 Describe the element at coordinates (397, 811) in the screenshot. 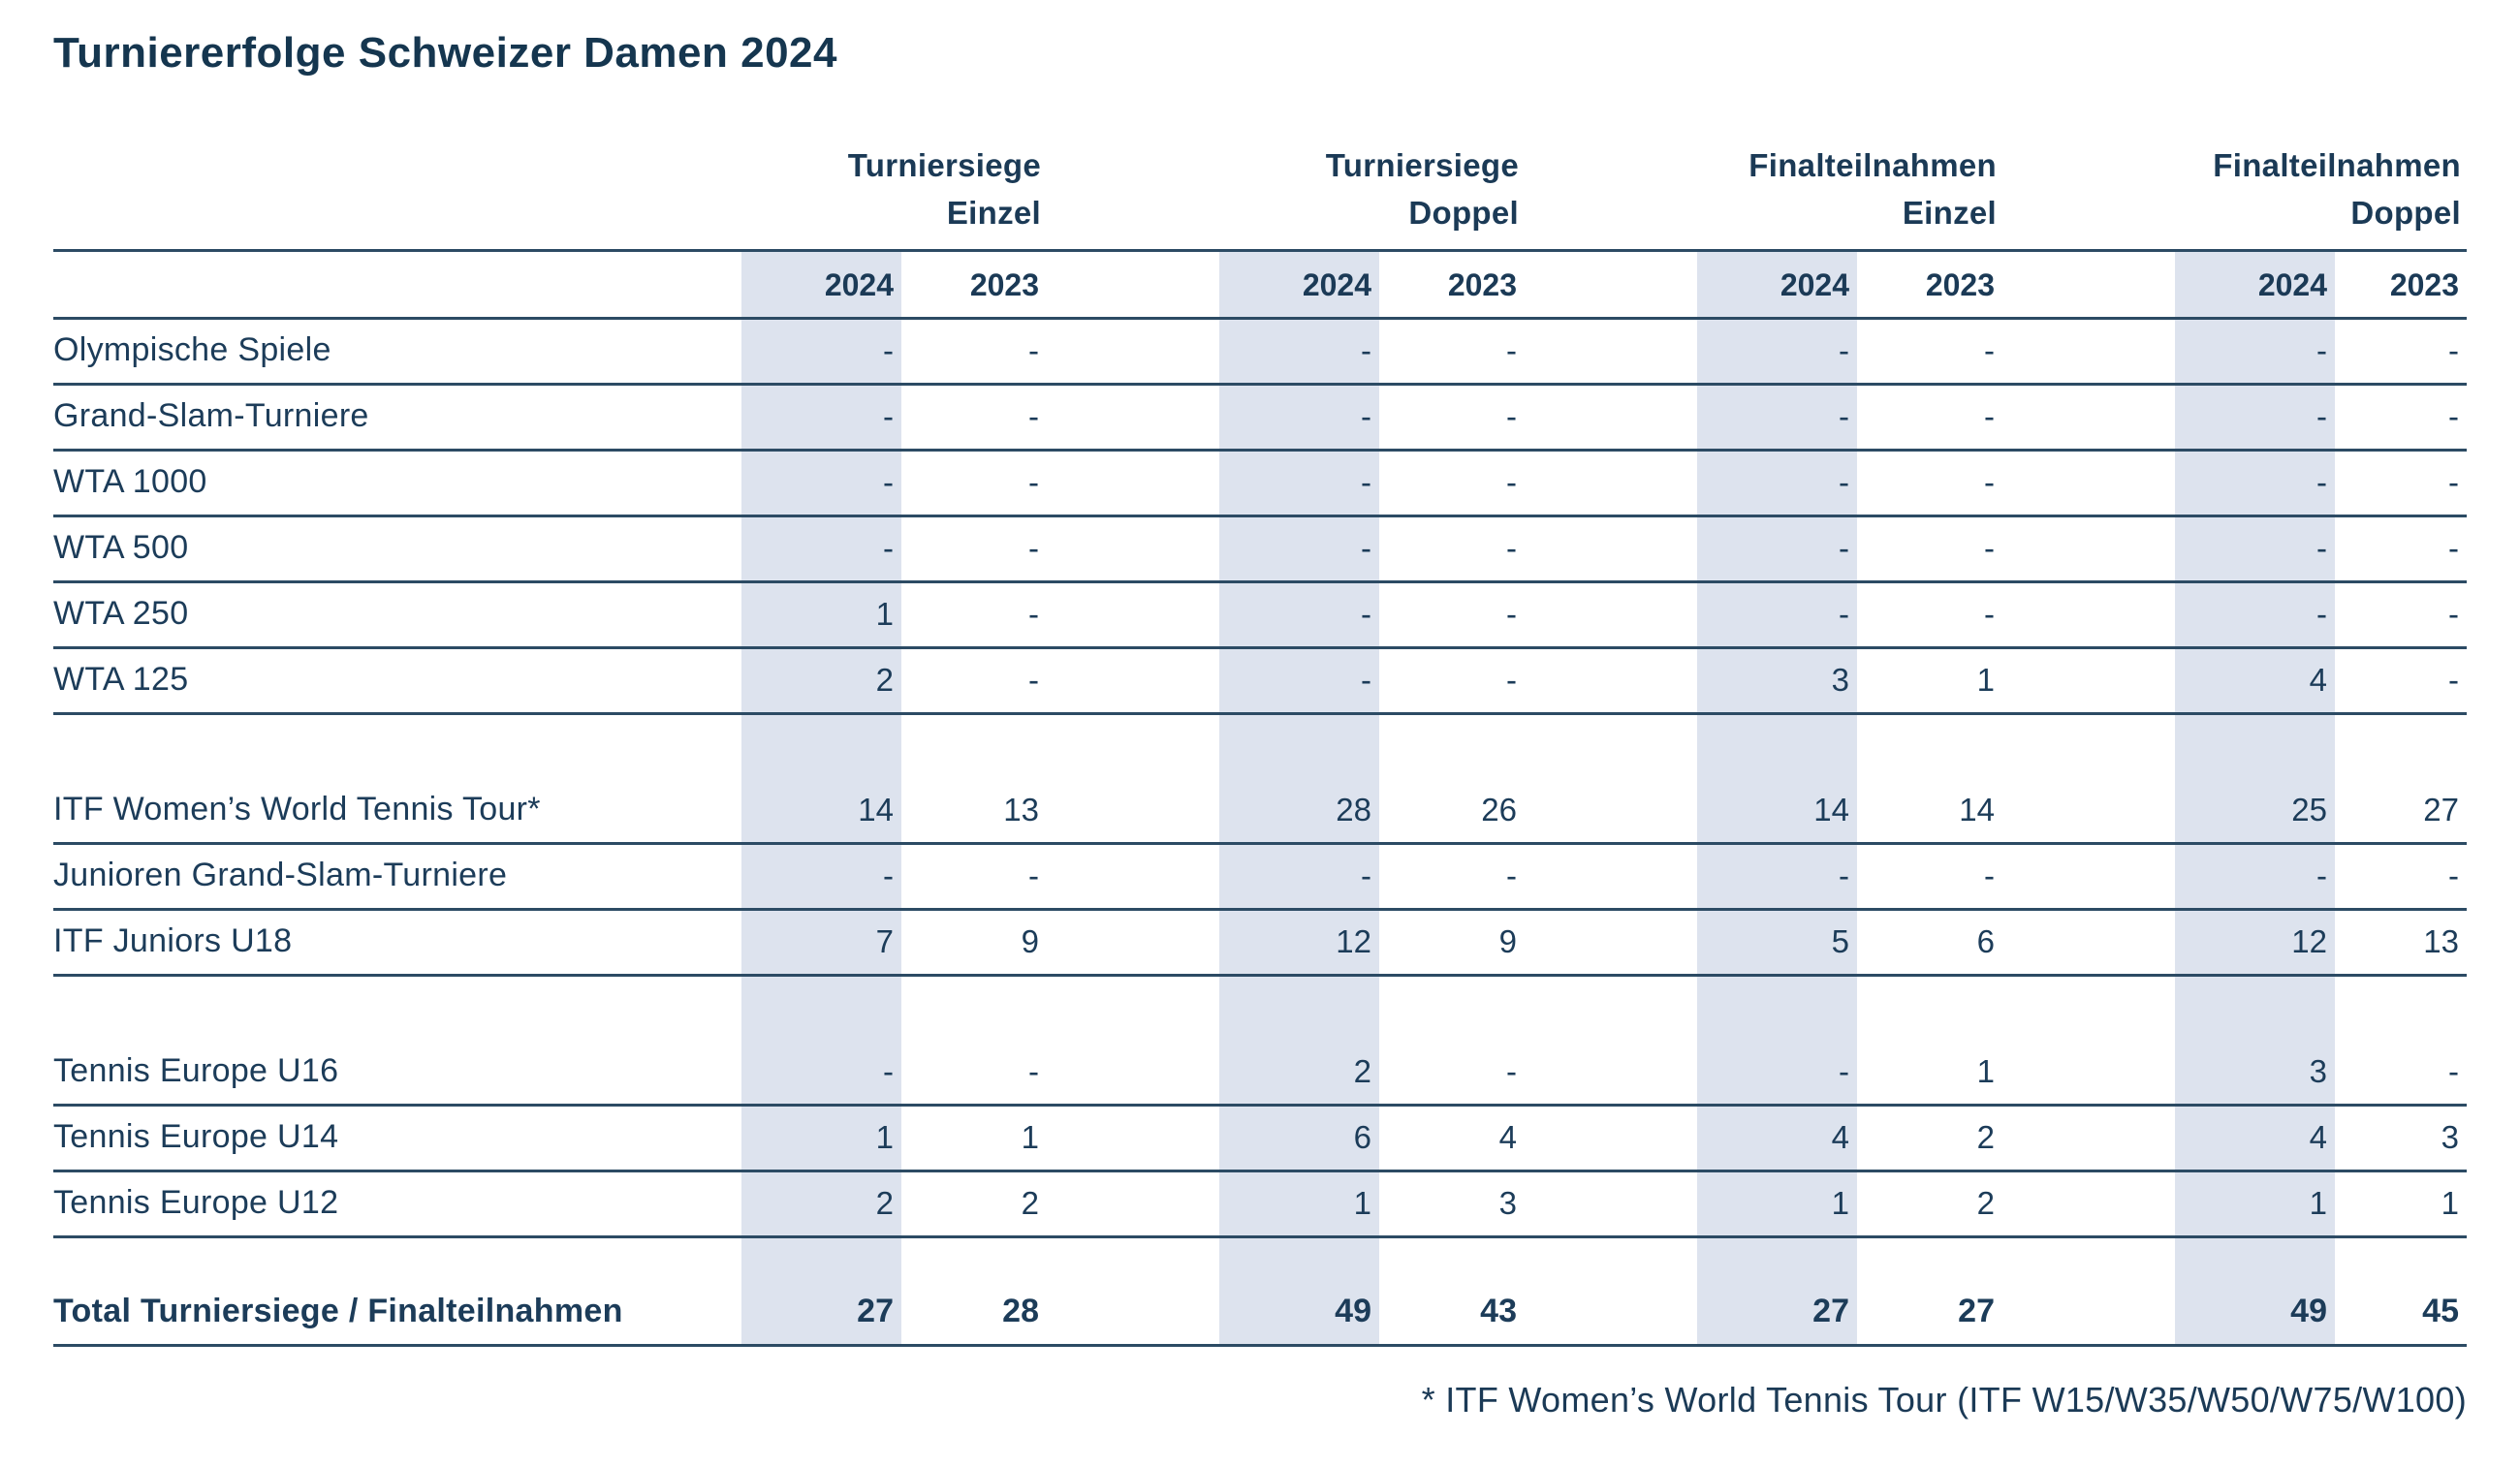

I see `row-label-cell: ITF Women’s World Tennis Tour*` at that location.